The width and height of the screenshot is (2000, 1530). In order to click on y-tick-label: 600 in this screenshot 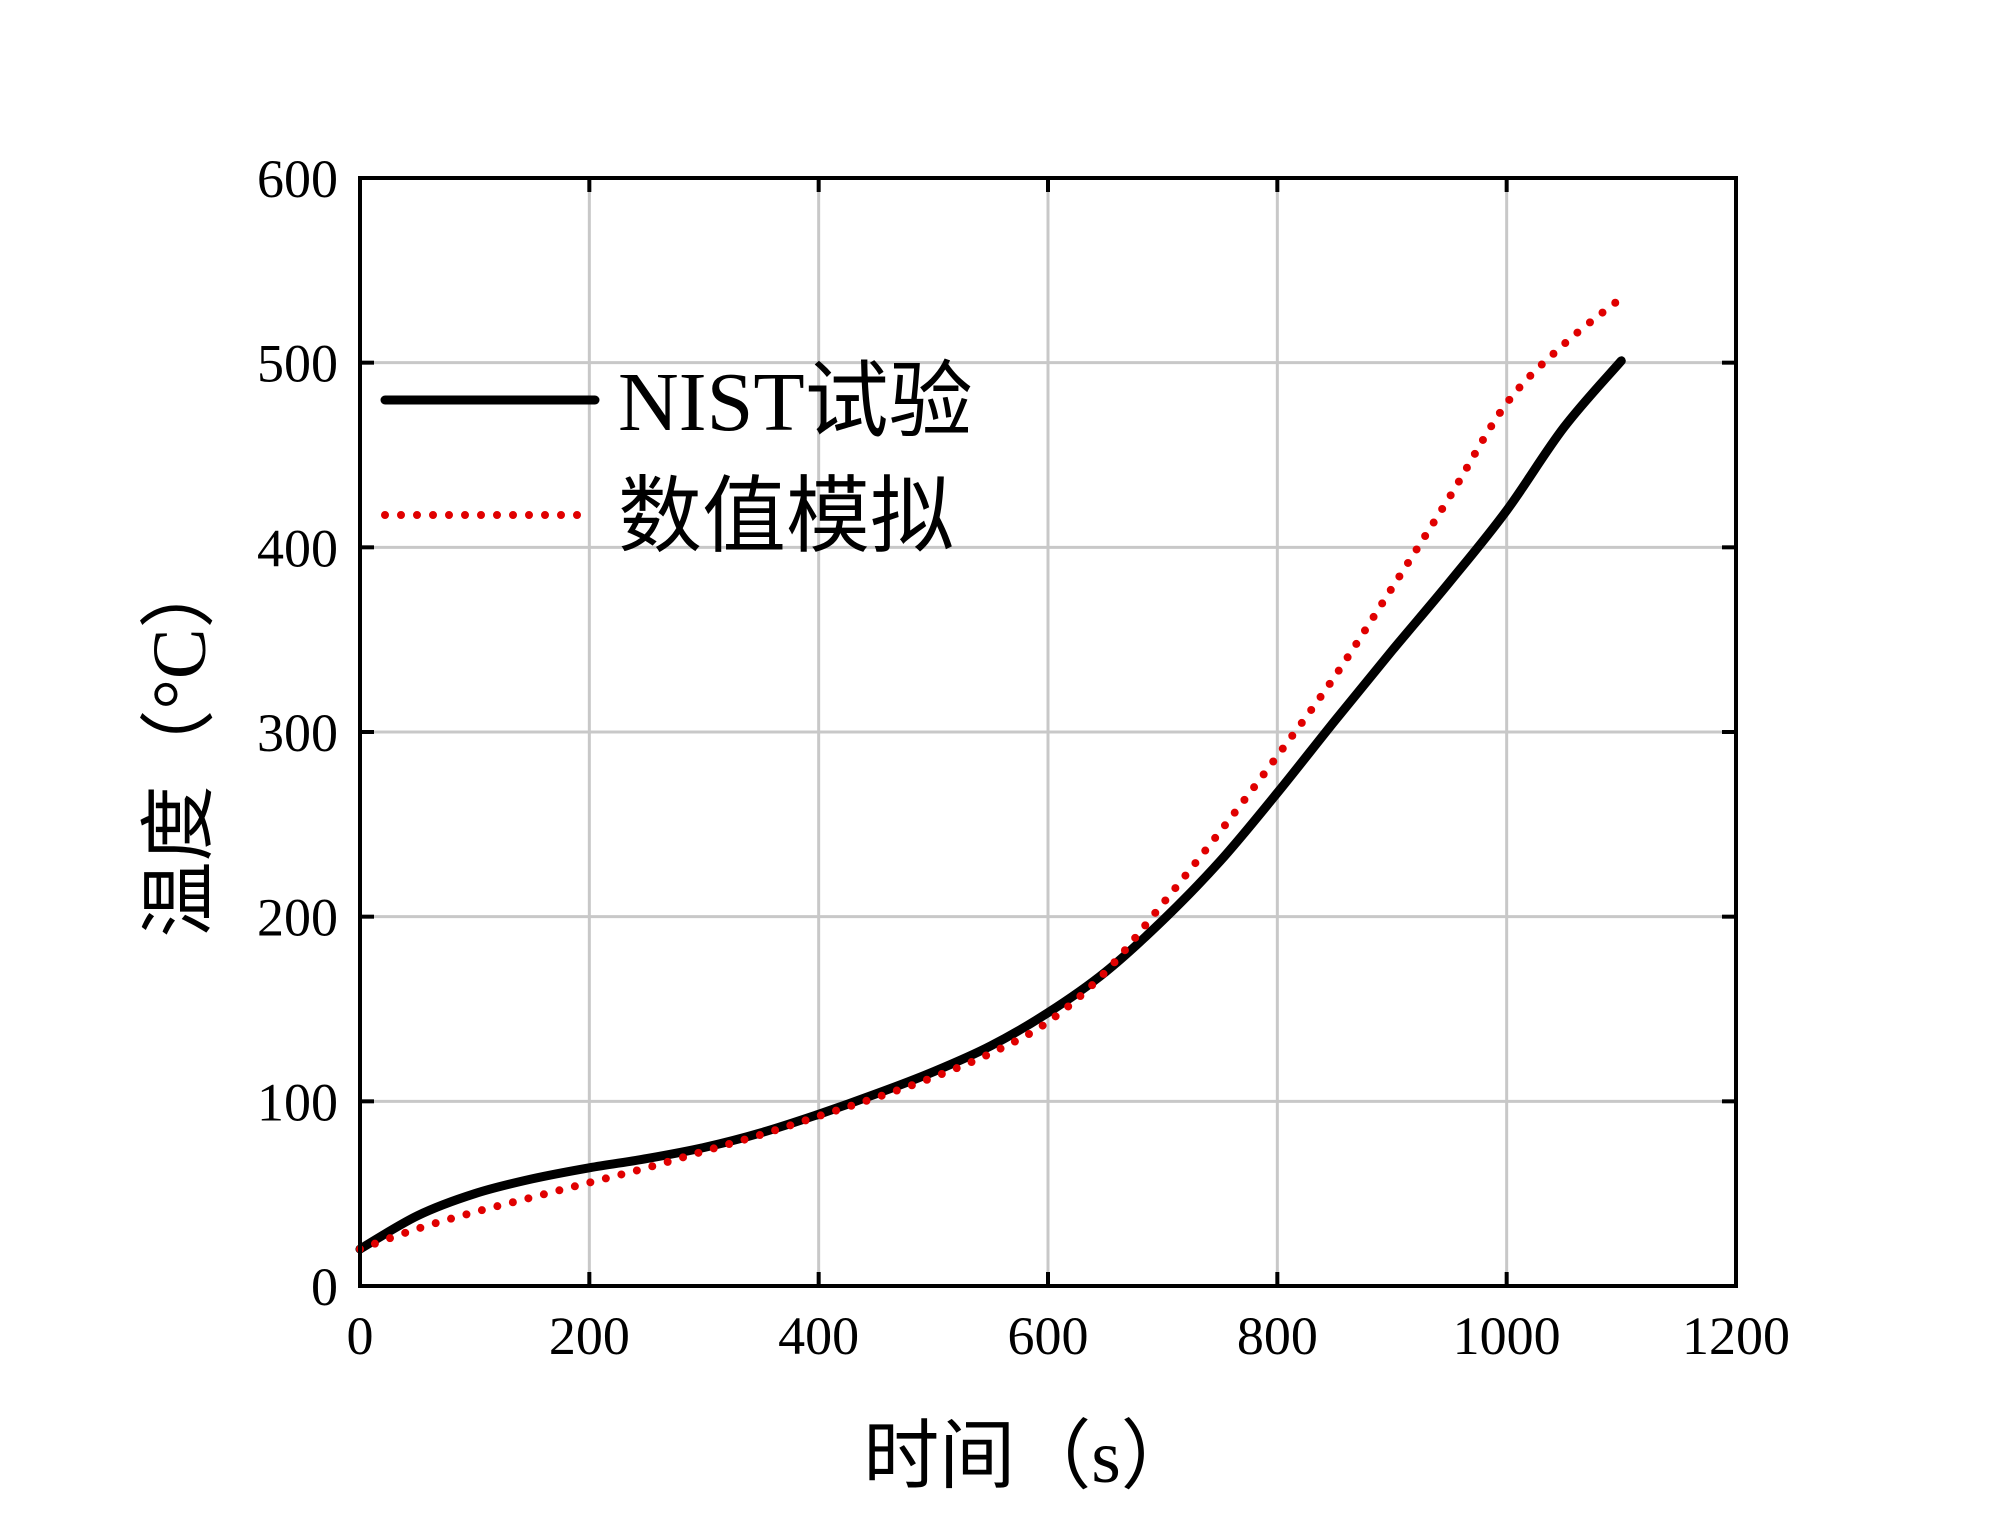, I will do `click(297, 179)`.